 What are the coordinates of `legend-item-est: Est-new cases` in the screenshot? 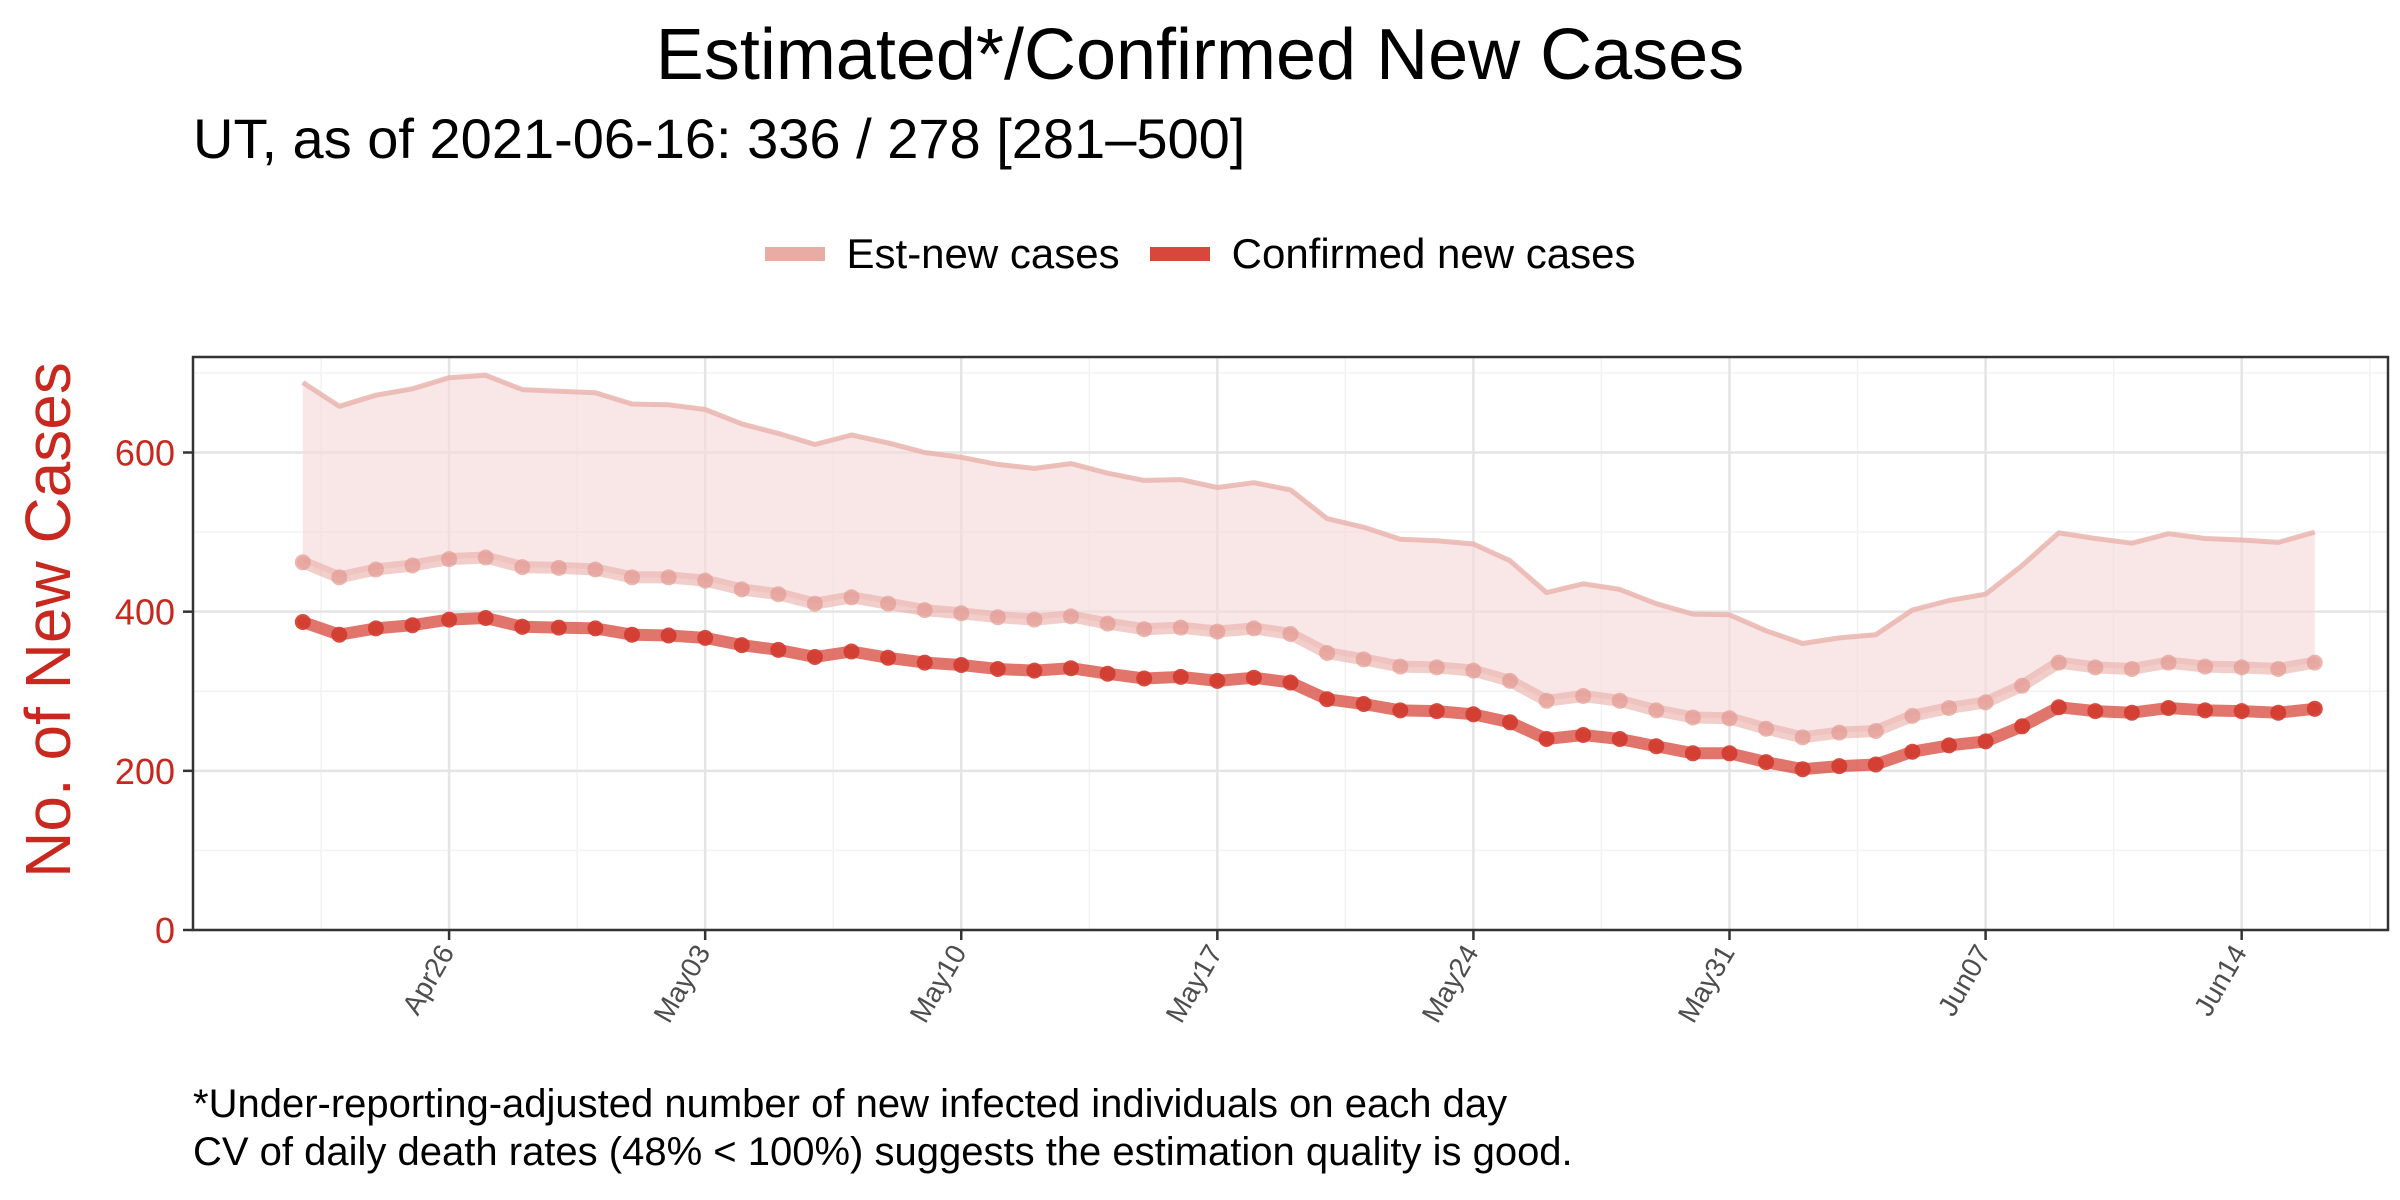 It's located at (942, 254).